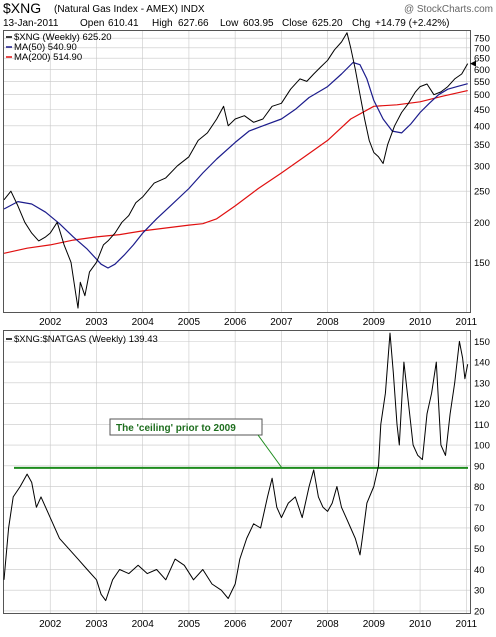  Describe the element at coordinates (295, 23) in the screenshot. I see `close-label: Close` at that location.